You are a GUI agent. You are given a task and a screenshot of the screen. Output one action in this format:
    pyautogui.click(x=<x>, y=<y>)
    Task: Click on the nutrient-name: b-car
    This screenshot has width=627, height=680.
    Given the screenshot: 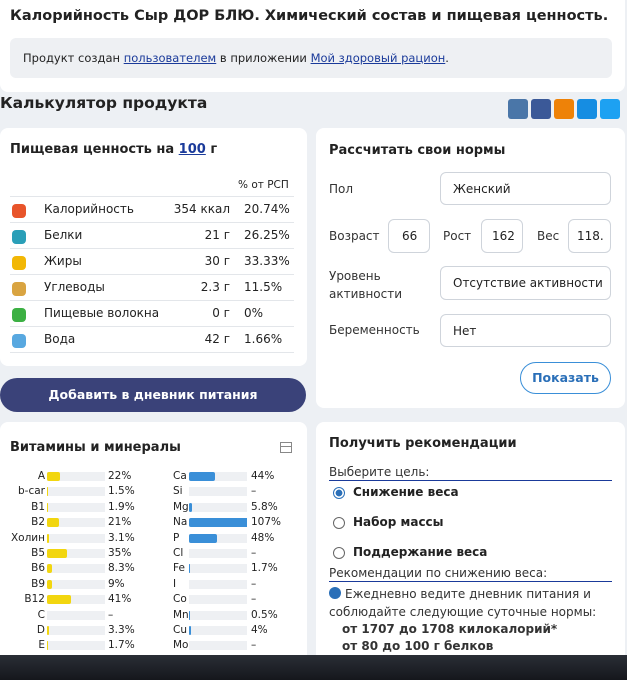 What is the action you would take?
    pyautogui.click(x=31, y=491)
    